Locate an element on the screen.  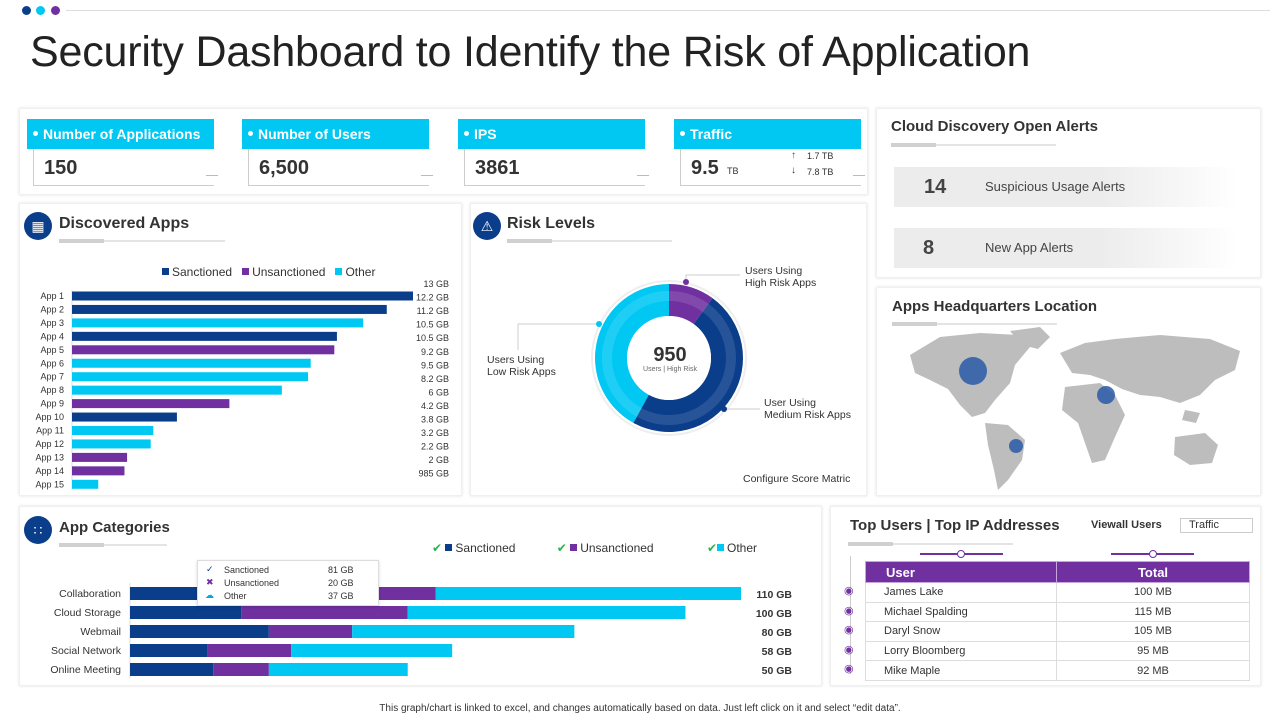
app-value-label: 9.2 GB is located at coordinates (435, 352).